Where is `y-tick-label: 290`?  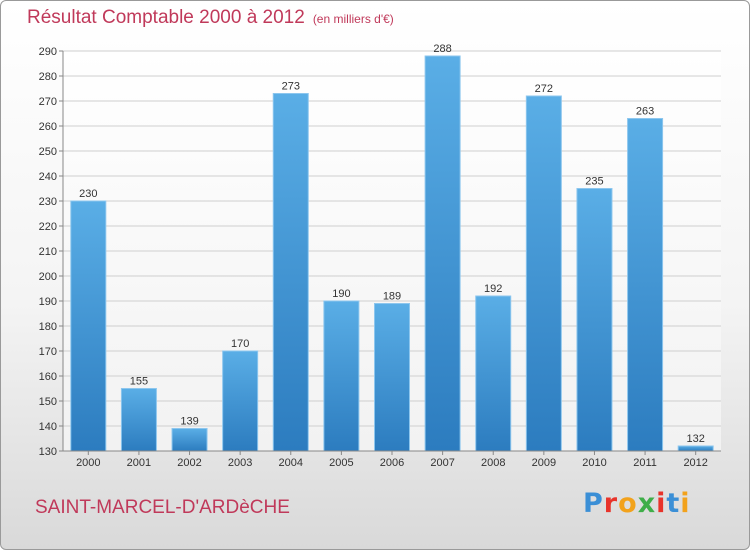 y-tick-label: 290 is located at coordinates (48, 52).